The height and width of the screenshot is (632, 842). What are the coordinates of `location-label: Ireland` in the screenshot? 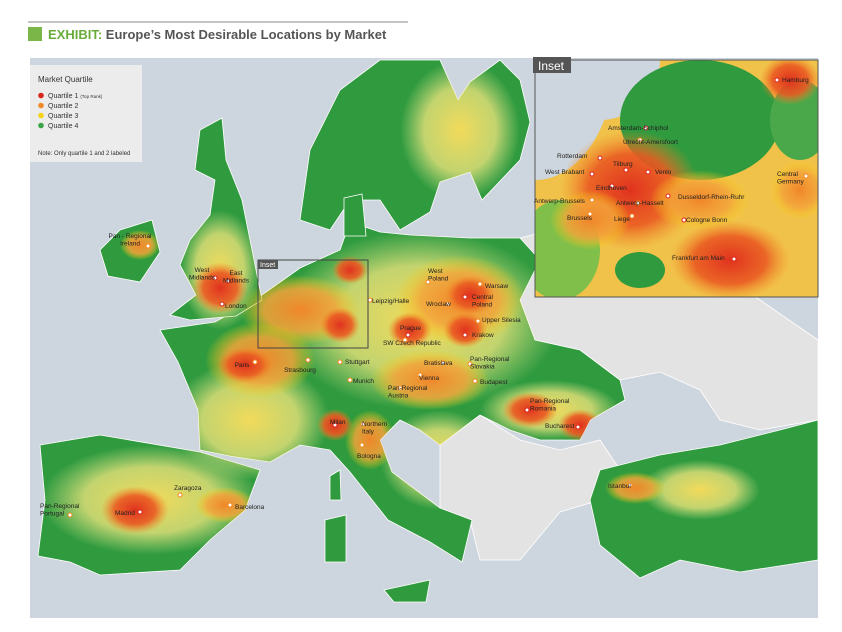 It's located at (130, 244).